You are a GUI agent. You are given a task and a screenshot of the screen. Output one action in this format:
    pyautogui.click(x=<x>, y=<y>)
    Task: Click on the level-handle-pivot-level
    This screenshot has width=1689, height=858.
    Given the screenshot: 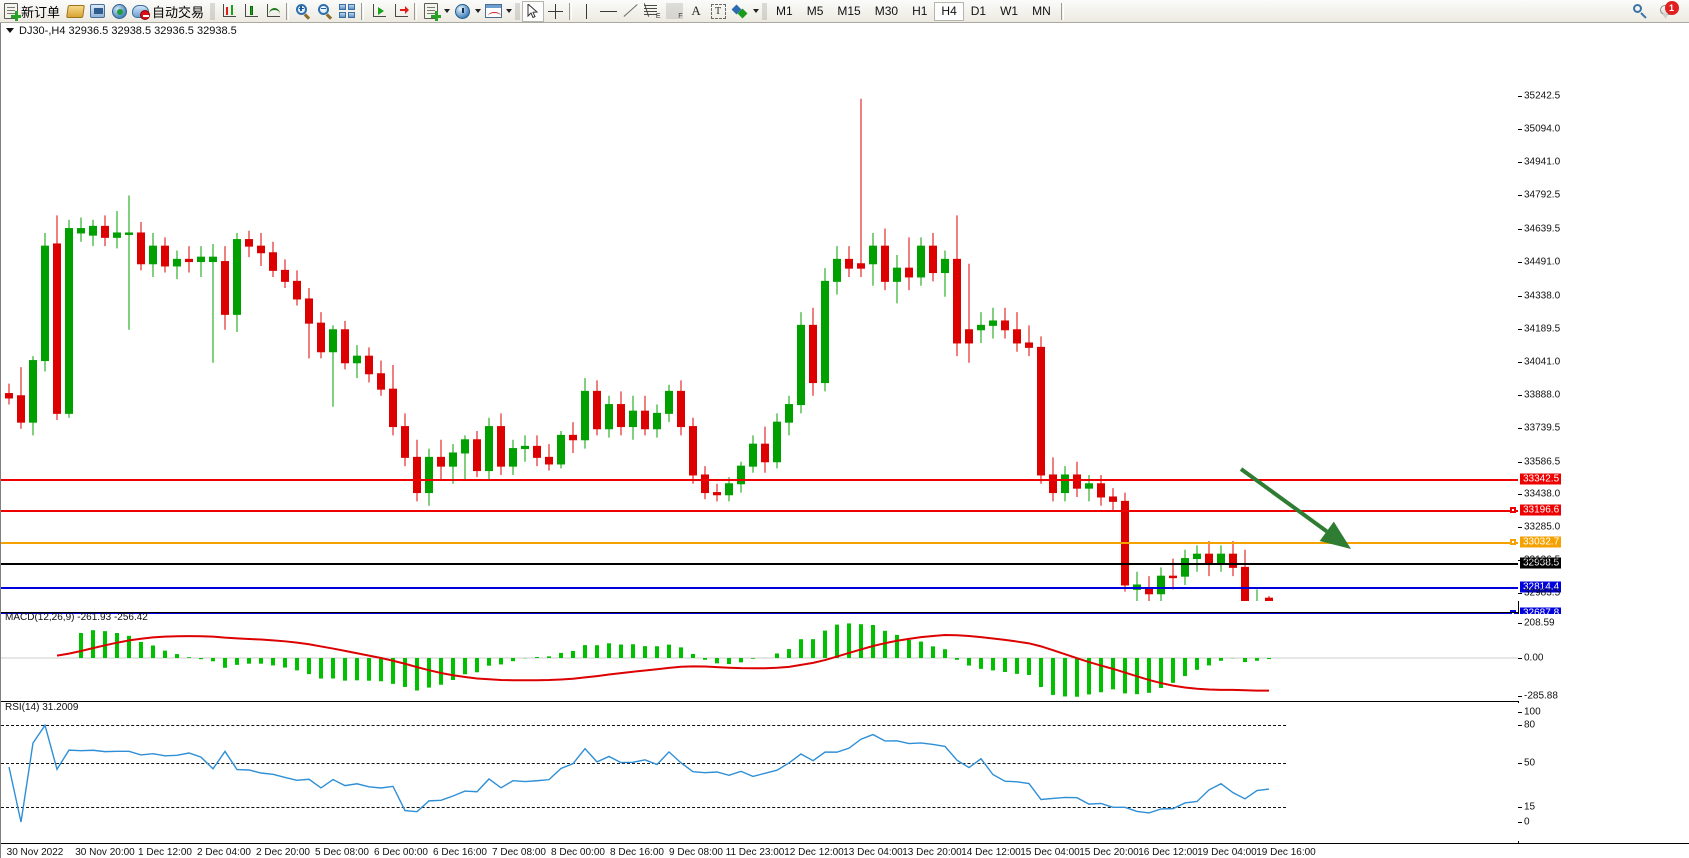 What is the action you would take?
    pyautogui.click(x=1513, y=542)
    